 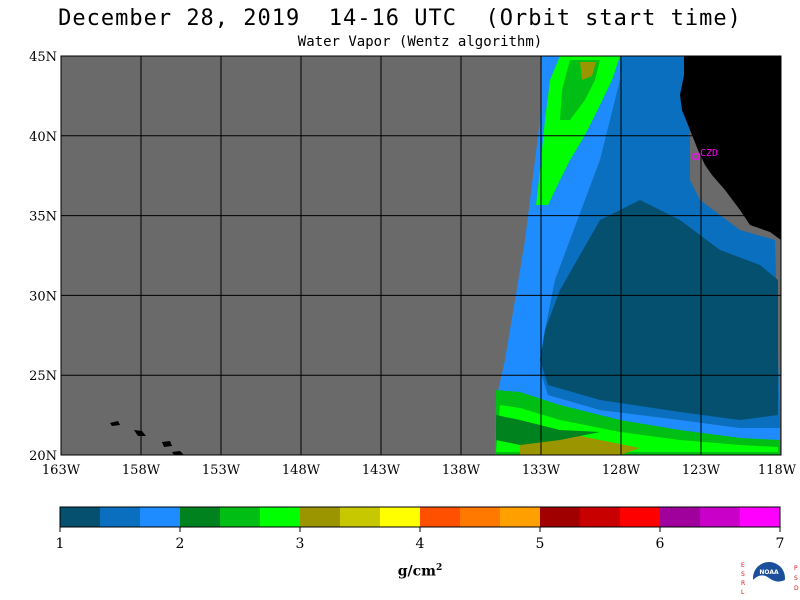 I want to click on logo-letter: E, so click(x=743, y=565).